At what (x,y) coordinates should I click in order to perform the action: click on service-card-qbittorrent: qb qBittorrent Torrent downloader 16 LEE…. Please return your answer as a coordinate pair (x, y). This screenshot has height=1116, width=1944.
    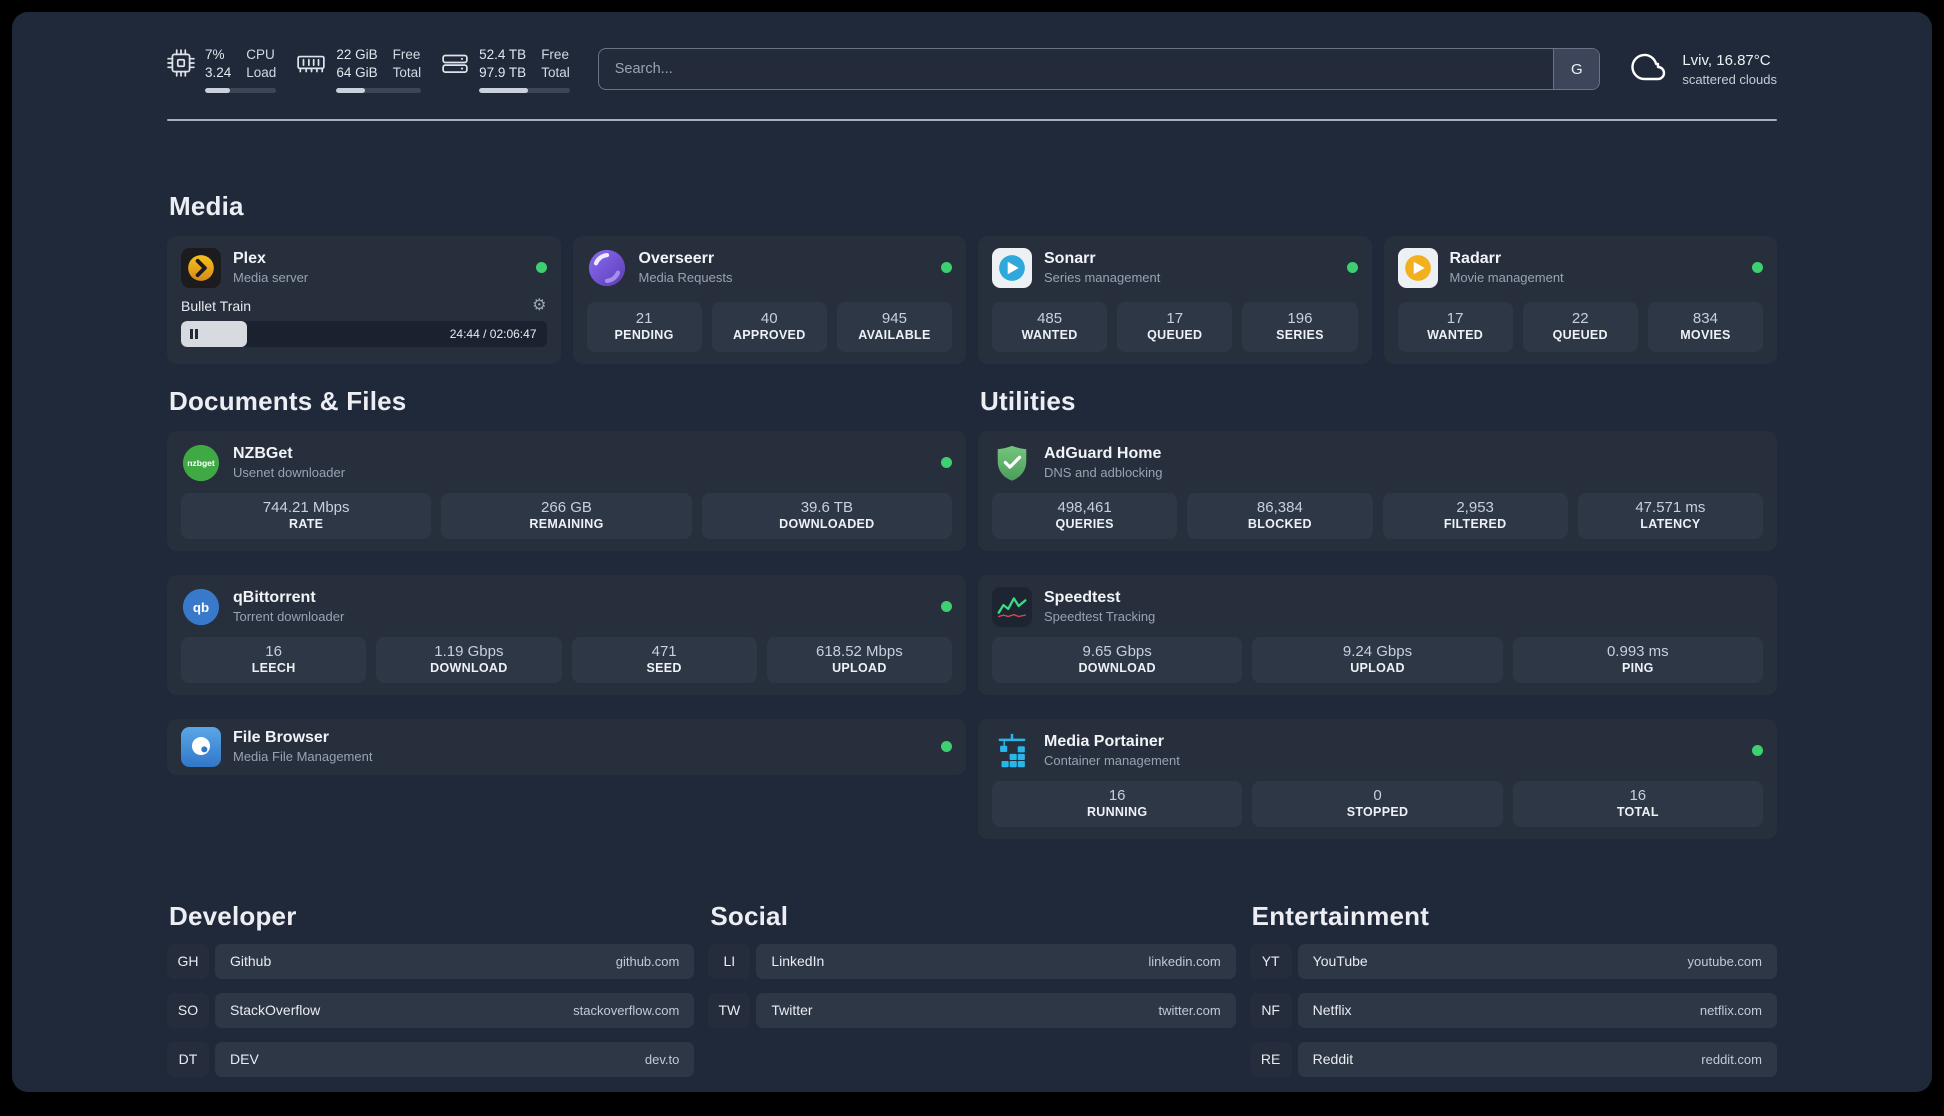
    Looking at the image, I should click on (566, 634).